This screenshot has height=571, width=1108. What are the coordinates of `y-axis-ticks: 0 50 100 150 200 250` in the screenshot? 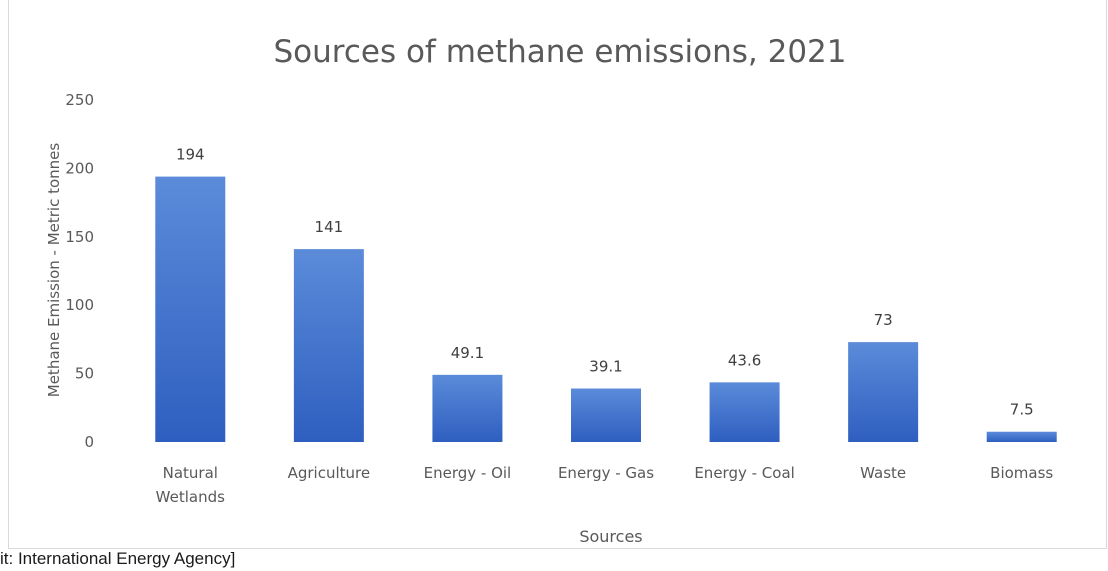 It's located at (79, 271).